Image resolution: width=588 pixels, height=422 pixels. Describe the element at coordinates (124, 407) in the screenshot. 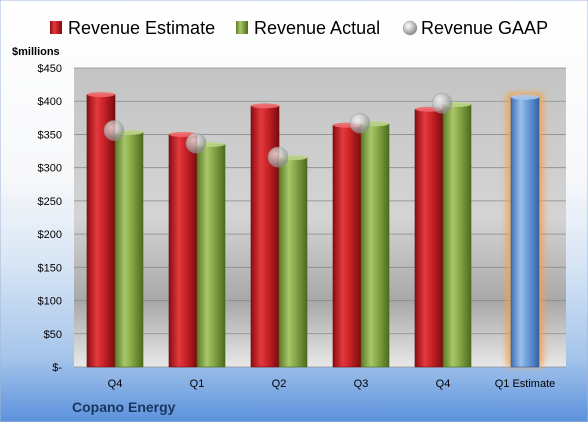

I see `company-name: Copano Energy` at that location.